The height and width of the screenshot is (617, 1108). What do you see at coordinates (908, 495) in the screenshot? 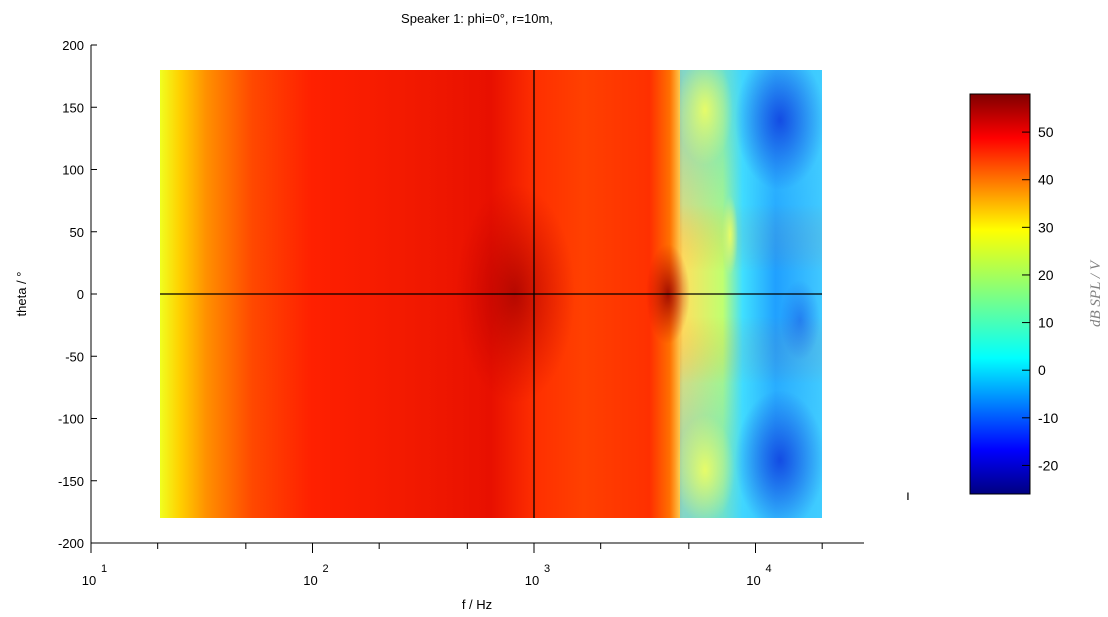
I see `stray-mark: ı` at bounding box center [908, 495].